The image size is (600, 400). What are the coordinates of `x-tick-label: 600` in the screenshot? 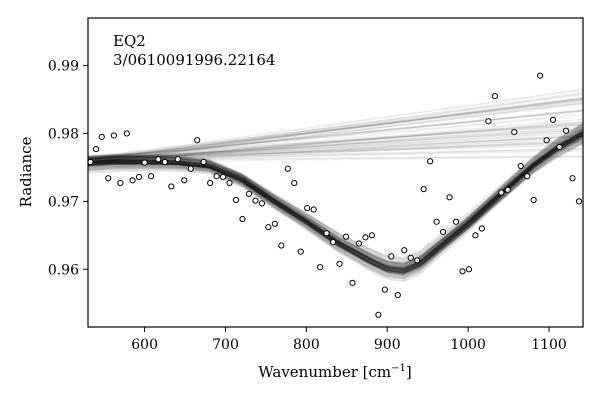 It's located at (144, 345).